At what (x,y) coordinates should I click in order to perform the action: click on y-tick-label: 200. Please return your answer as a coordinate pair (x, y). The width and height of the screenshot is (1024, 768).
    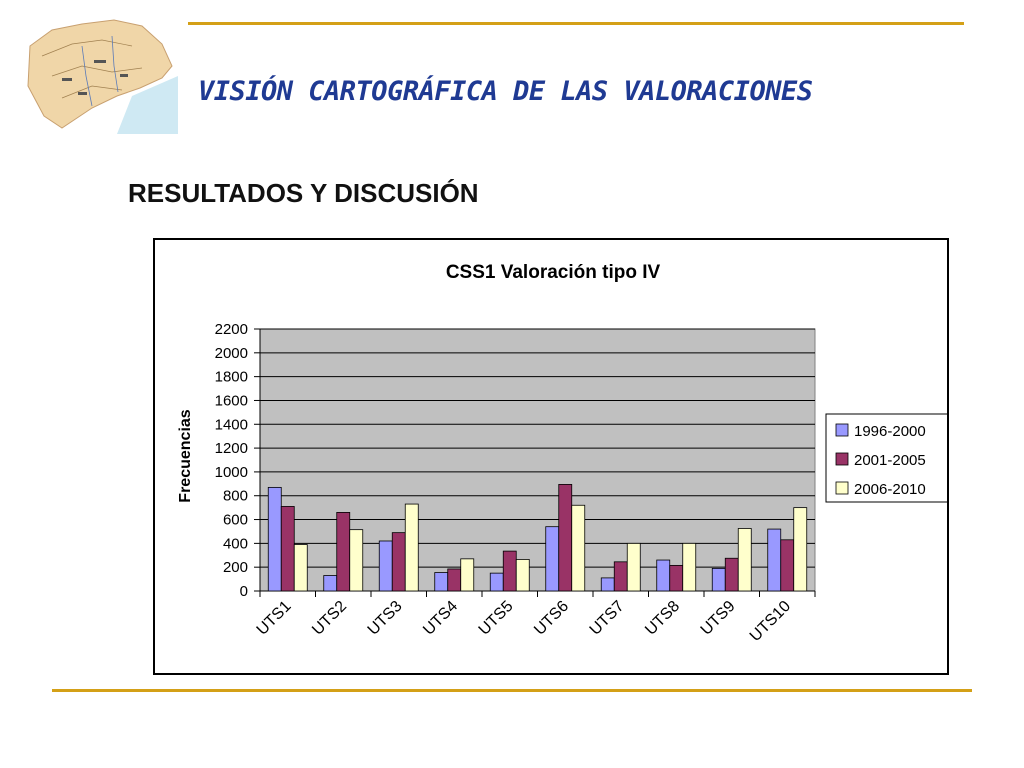
    Looking at the image, I should click on (235, 567).